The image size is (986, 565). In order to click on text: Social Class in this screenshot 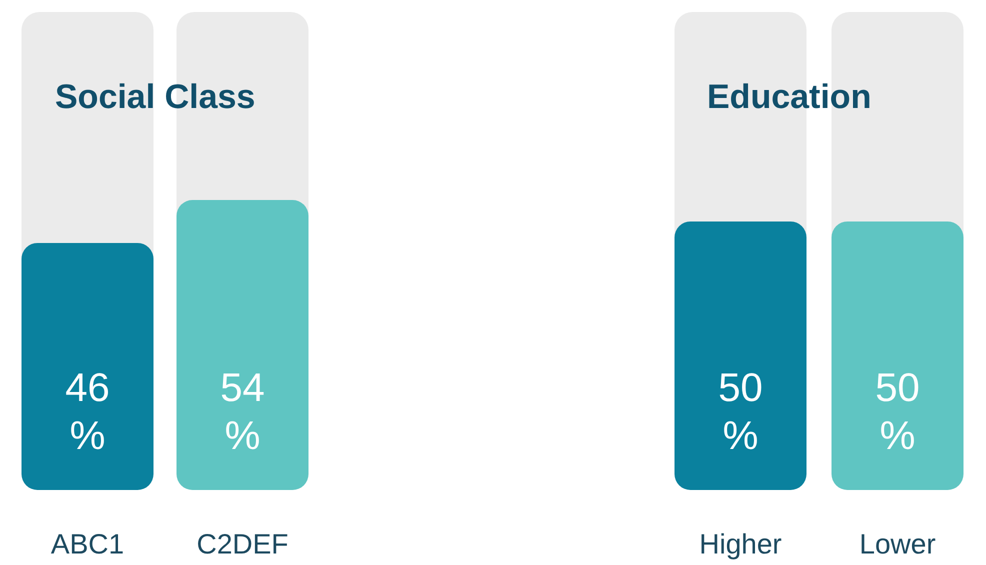, I will do `click(155, 97)`.